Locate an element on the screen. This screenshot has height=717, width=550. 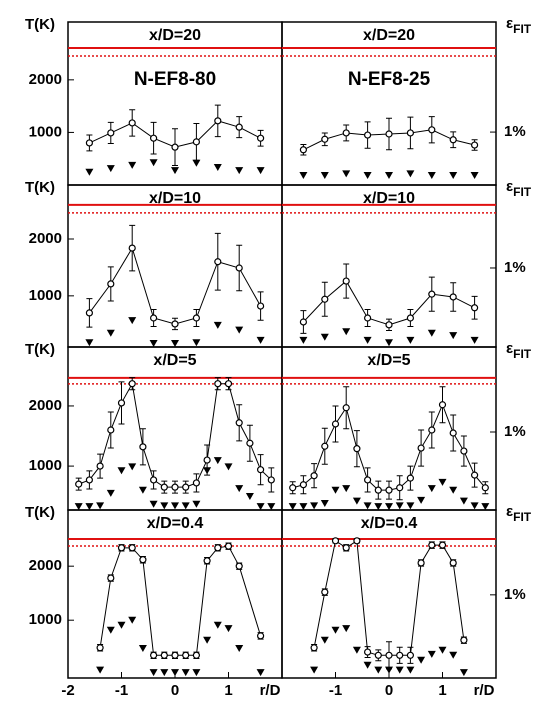
y2-axis-symbol: ε is located at coordinates (509, 23).